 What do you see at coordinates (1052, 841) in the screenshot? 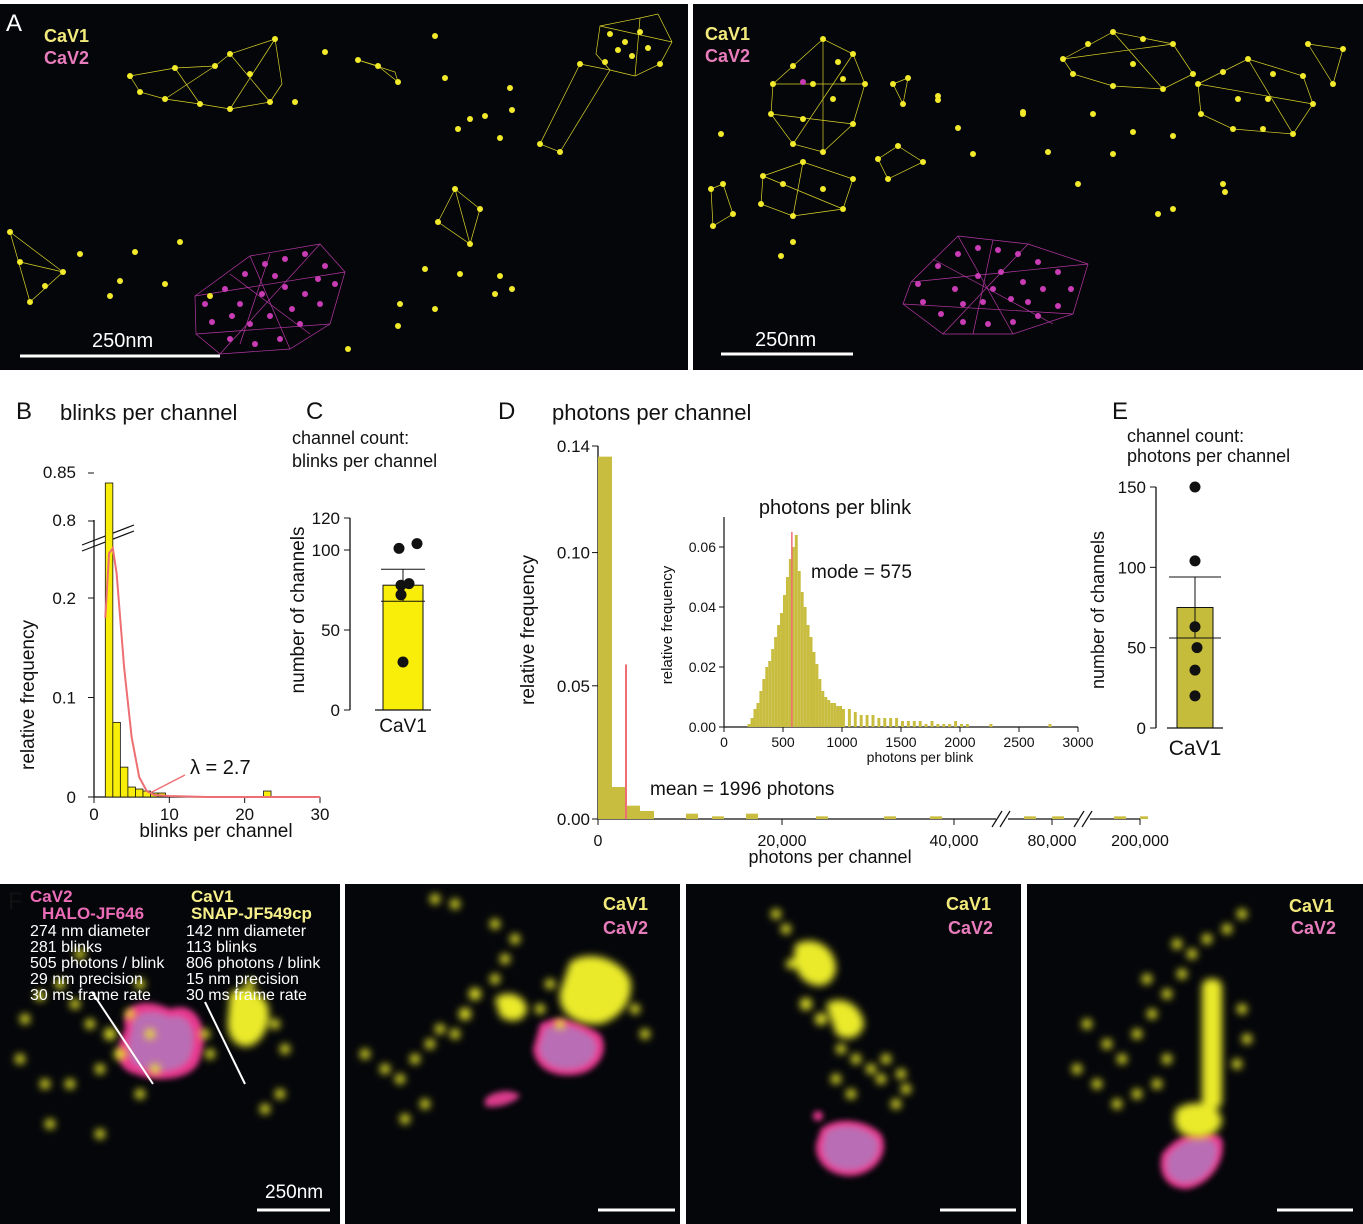
I see `x-tick-label: 80,000` at bounding box center [1052, 841].